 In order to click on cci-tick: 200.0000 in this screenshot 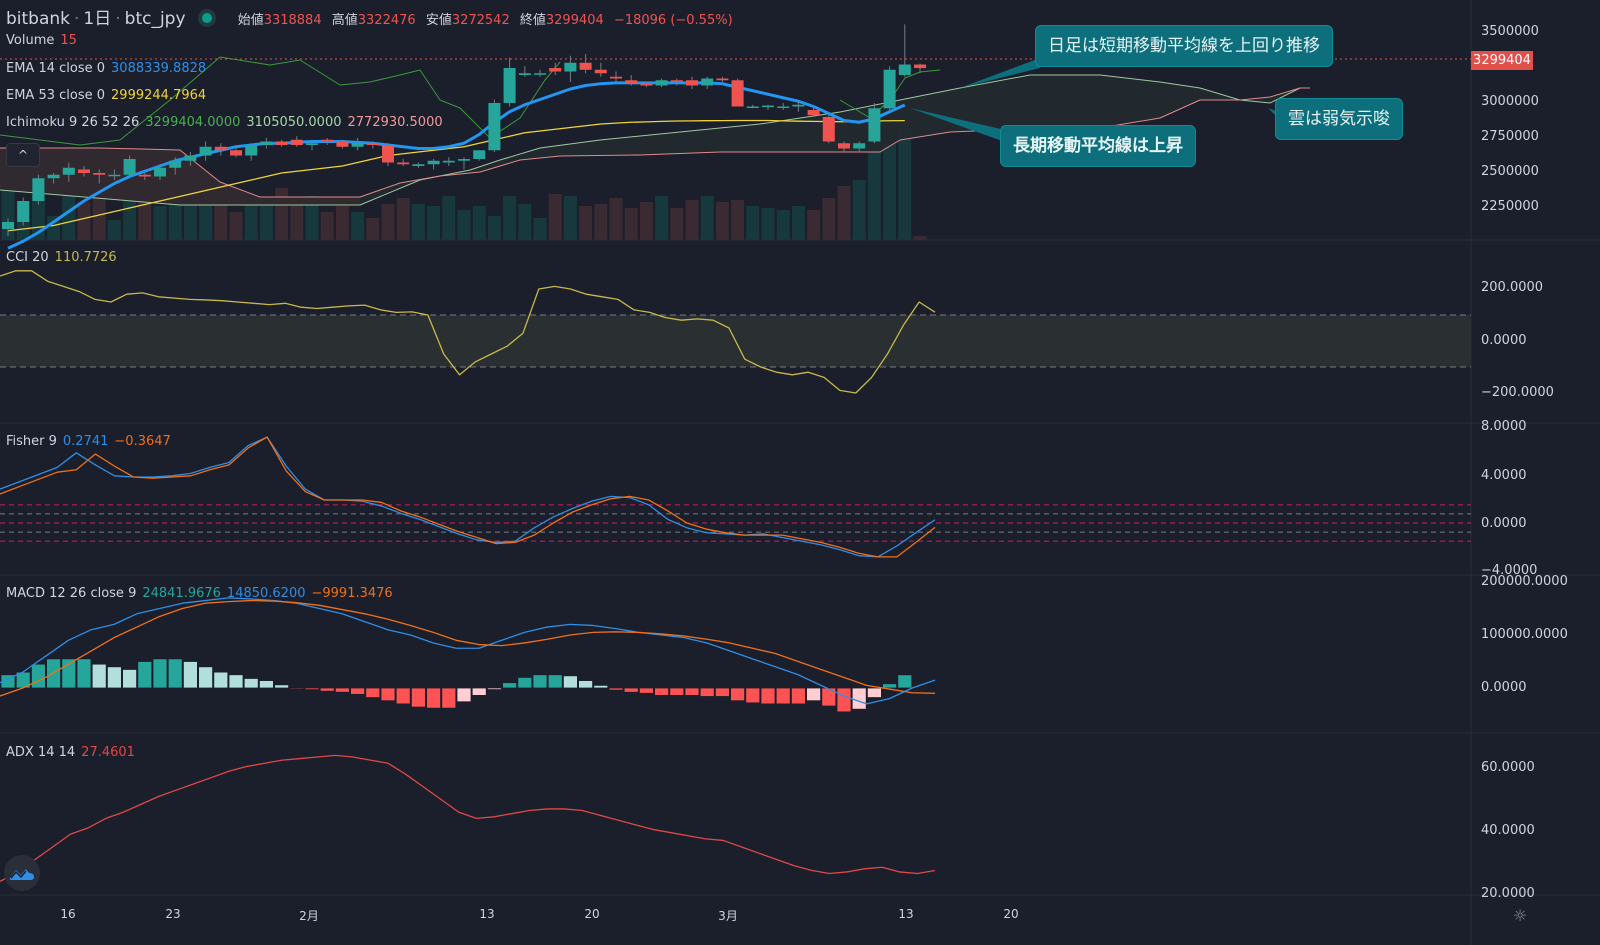, I will do `click(1512, 287)`.